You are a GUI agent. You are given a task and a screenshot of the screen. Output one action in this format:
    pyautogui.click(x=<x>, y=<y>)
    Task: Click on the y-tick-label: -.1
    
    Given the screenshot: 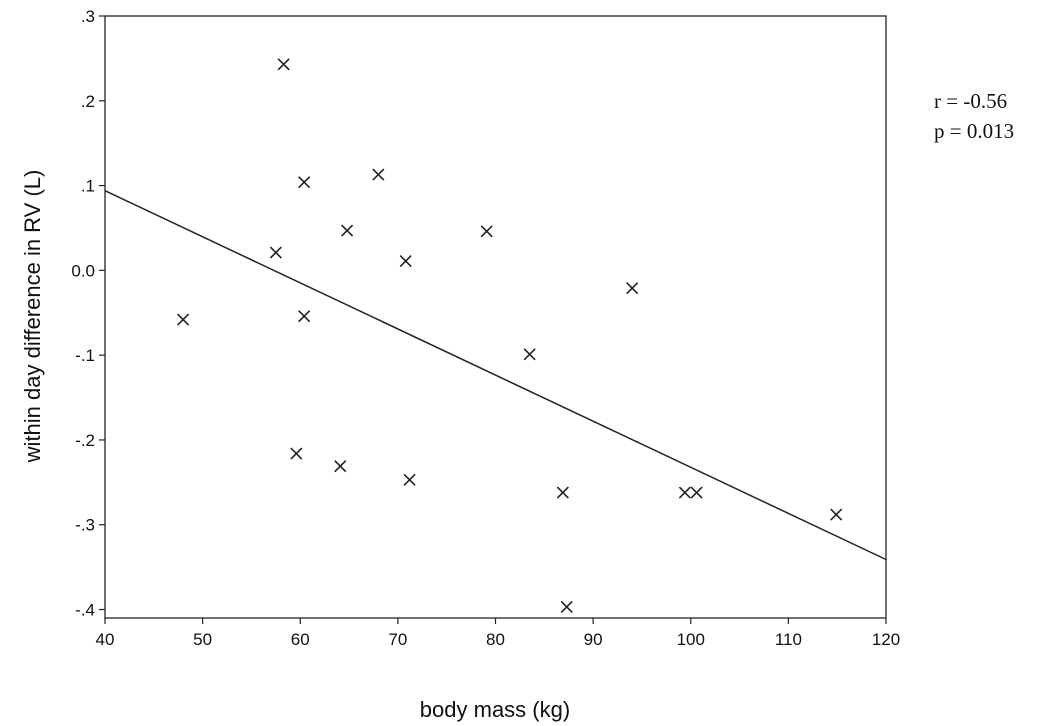 What is the action you would take?
    pyautogui.click(x=85, y=355)
    